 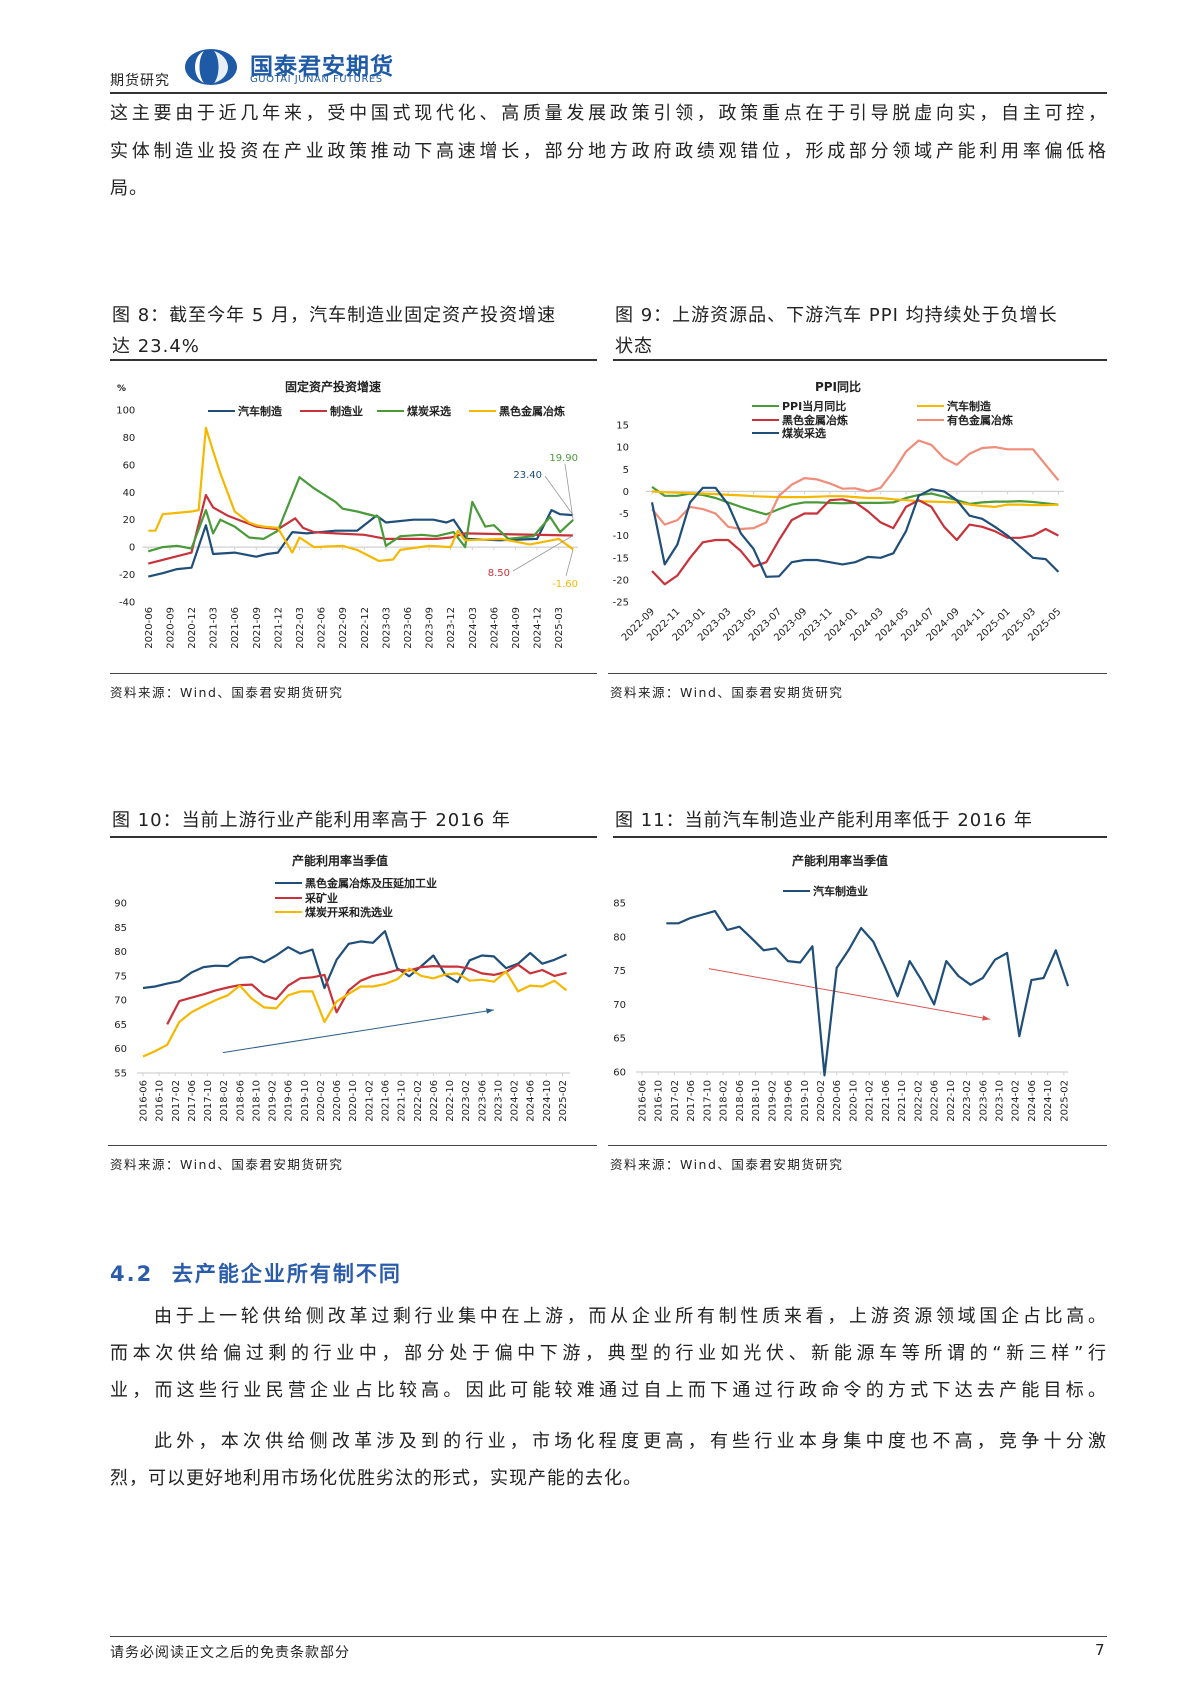 What do you see at coordinates (516, 628) in the screenshot?
I see `x-tick-label: 2024-09` at bounding box center [516, 628].